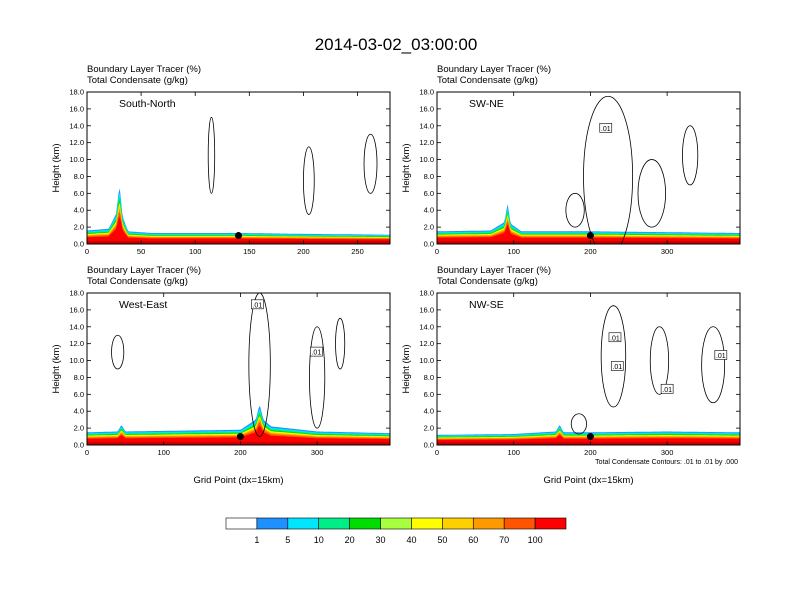  What do you see at coordinates (486, 305) in the screenshot?
I see `panel-name: NW-SE` at bounding box center [486, 305].